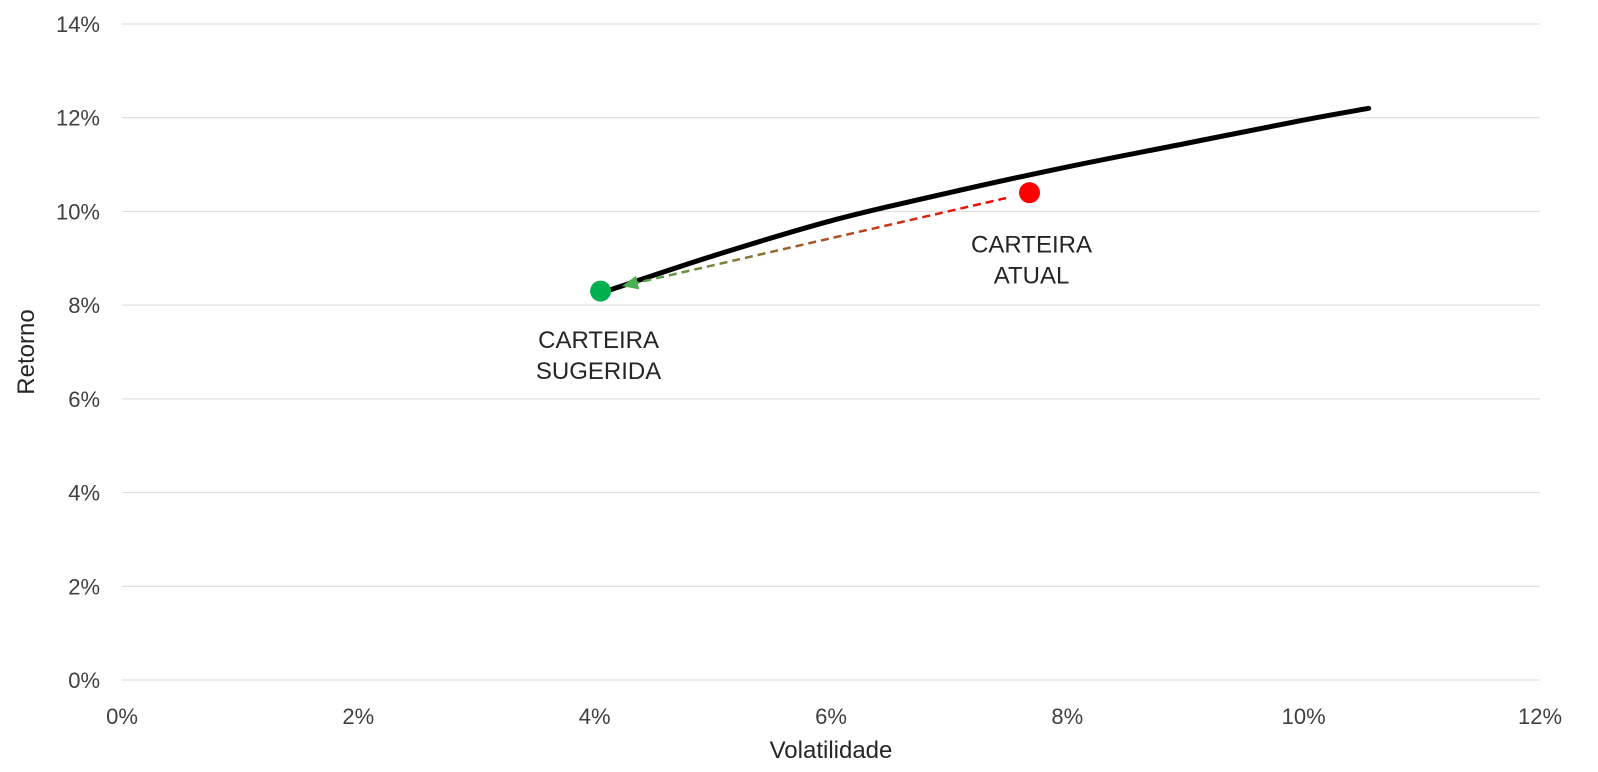  I want to click on suggested-portfolio-point, so click(601, 291).